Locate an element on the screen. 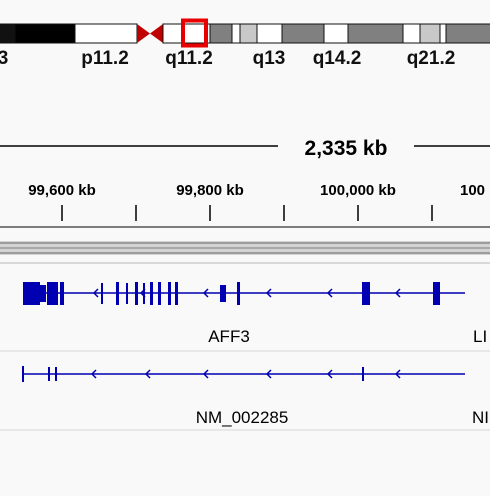 The image size is (490, 496). transcript-label: NM_002285 is located at coordinates (242, 417).